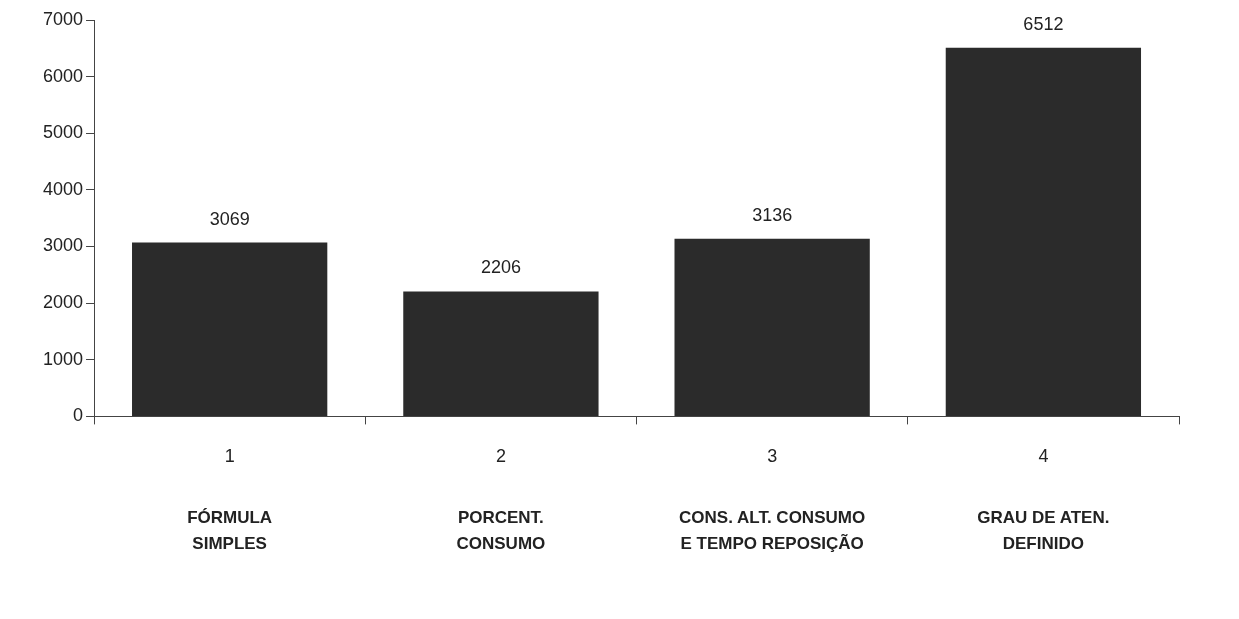 The width and height of the screenshot is (1239, 619). Describe the element at coordinates (63, 302) in the screenshot. I see `y-tick-label: 2000` at that location.